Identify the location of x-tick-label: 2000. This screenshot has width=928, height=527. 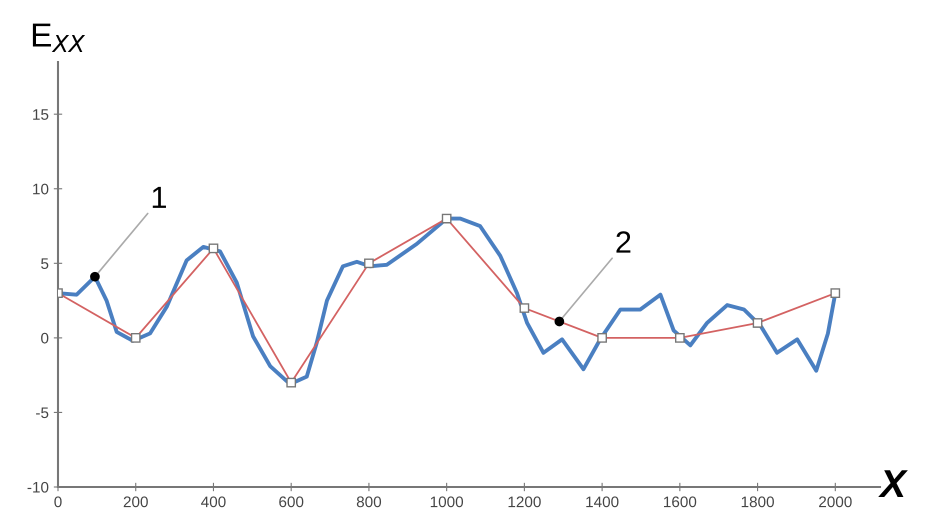
(835, 502).